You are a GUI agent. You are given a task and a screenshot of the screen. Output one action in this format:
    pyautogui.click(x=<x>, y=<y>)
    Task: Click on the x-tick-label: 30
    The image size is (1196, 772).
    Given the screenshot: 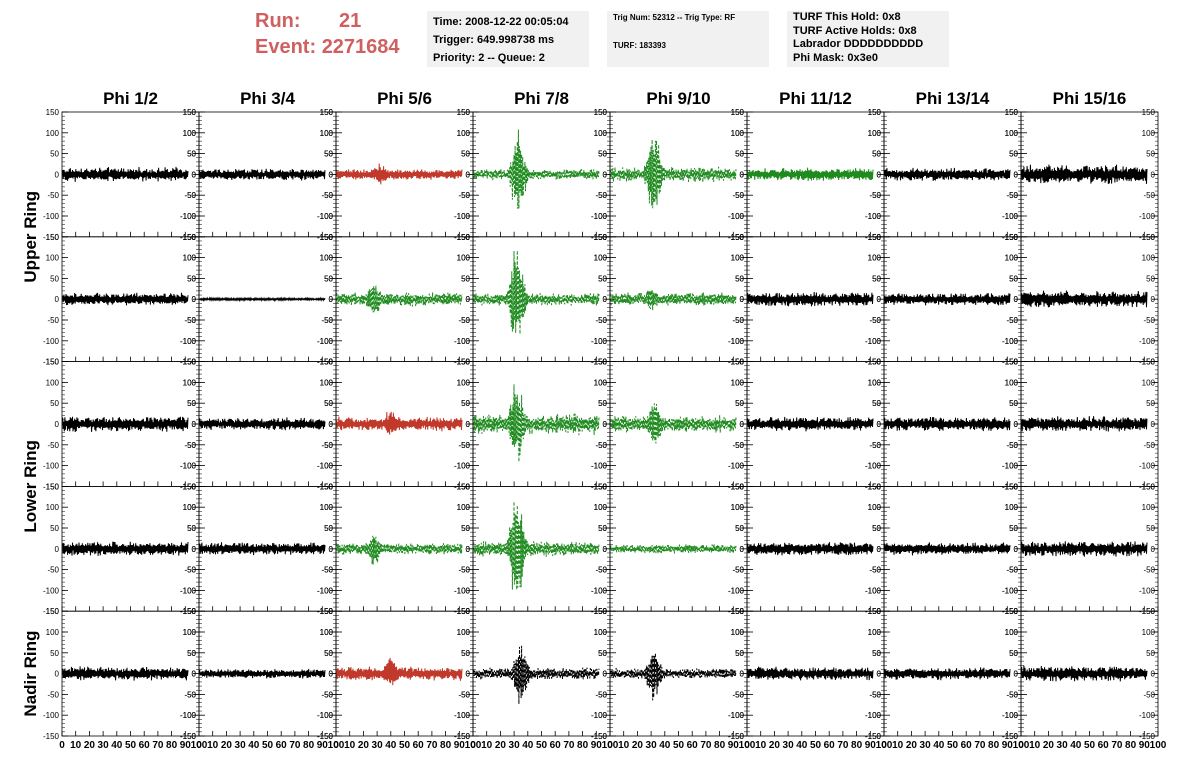 What is the action you would take?
    pyautogui.click(x=789, y=745)
    